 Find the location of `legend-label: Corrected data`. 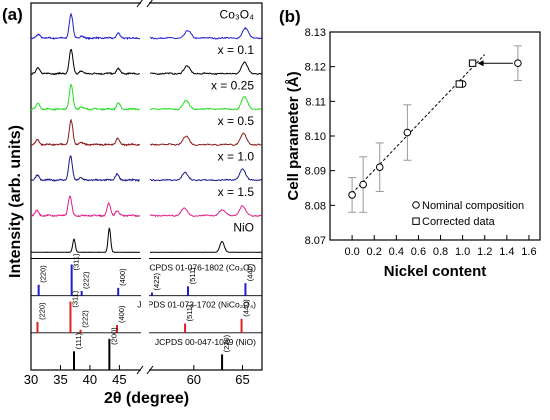

legend-label: Corrected data is located at coordinates (459, 222).